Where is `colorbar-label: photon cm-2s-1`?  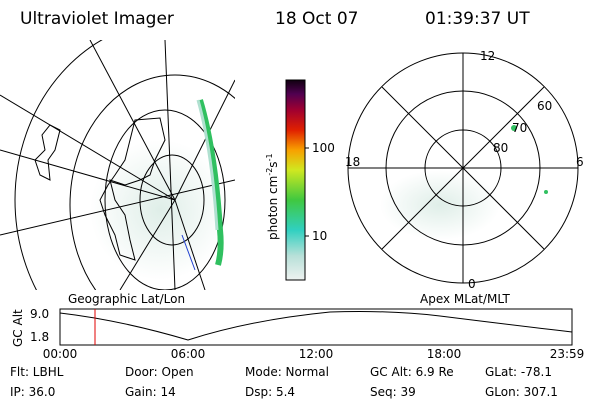 colorbar-label: photon cm-2s-1 is located at coordinates (272, 196).